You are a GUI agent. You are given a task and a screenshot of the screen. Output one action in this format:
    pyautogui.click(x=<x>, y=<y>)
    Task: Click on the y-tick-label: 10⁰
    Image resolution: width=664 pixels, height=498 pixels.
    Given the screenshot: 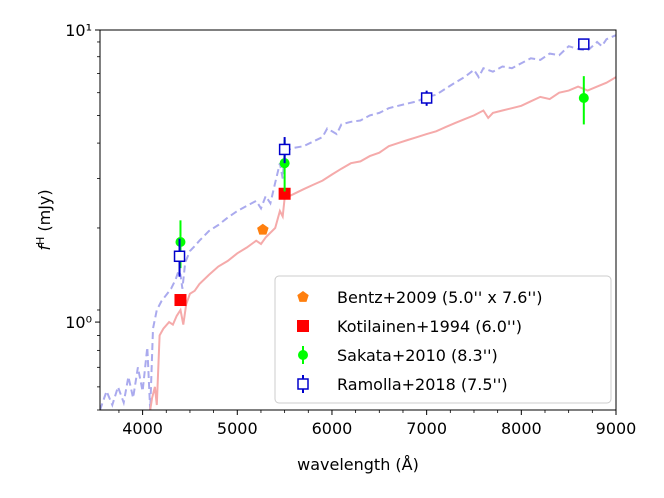 What is the action you would take?
    pyautogui.click(x=78, y=322)
    